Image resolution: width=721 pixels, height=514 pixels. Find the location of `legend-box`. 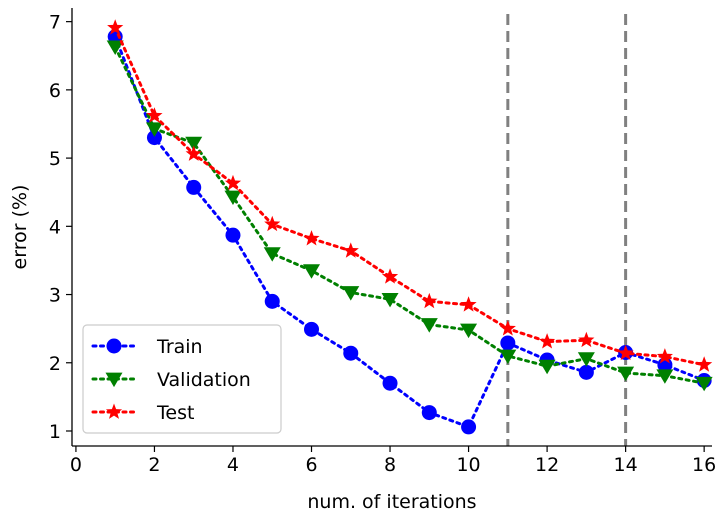

legend-box is located at coordinates (182, 379).